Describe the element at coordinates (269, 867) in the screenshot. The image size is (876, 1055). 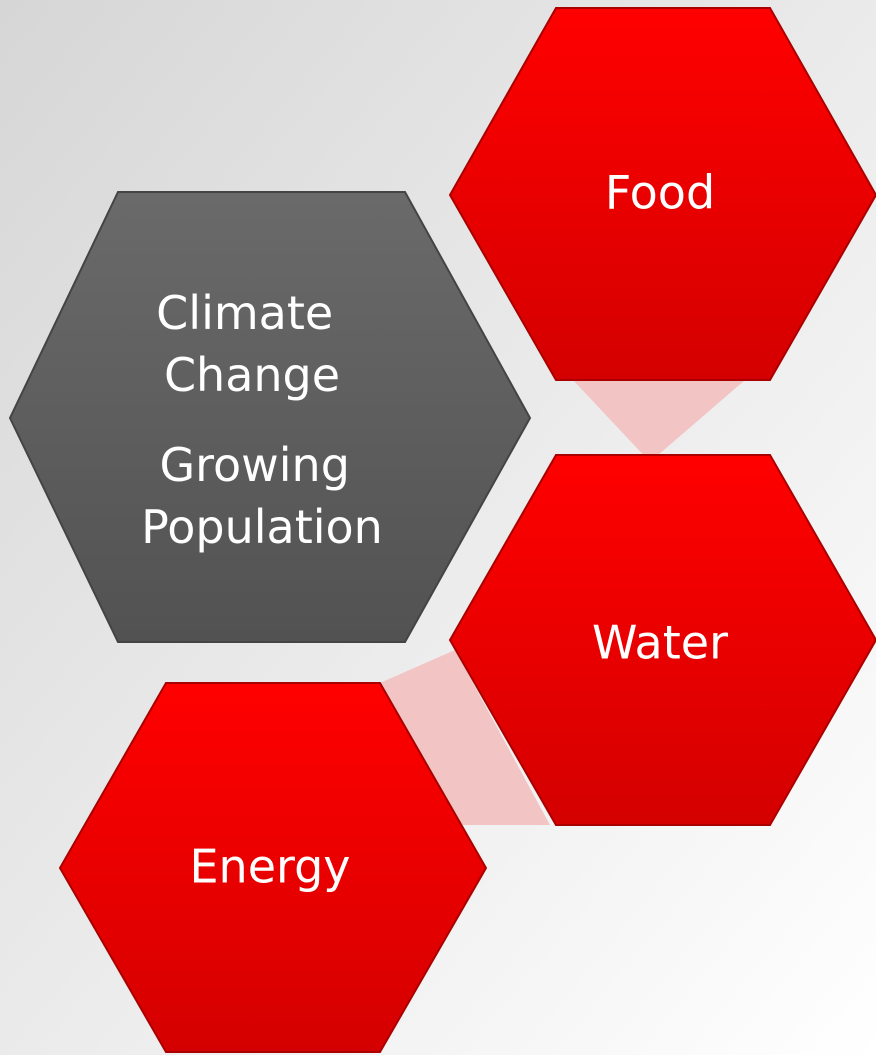
I see `node-label: Energy` at that location.